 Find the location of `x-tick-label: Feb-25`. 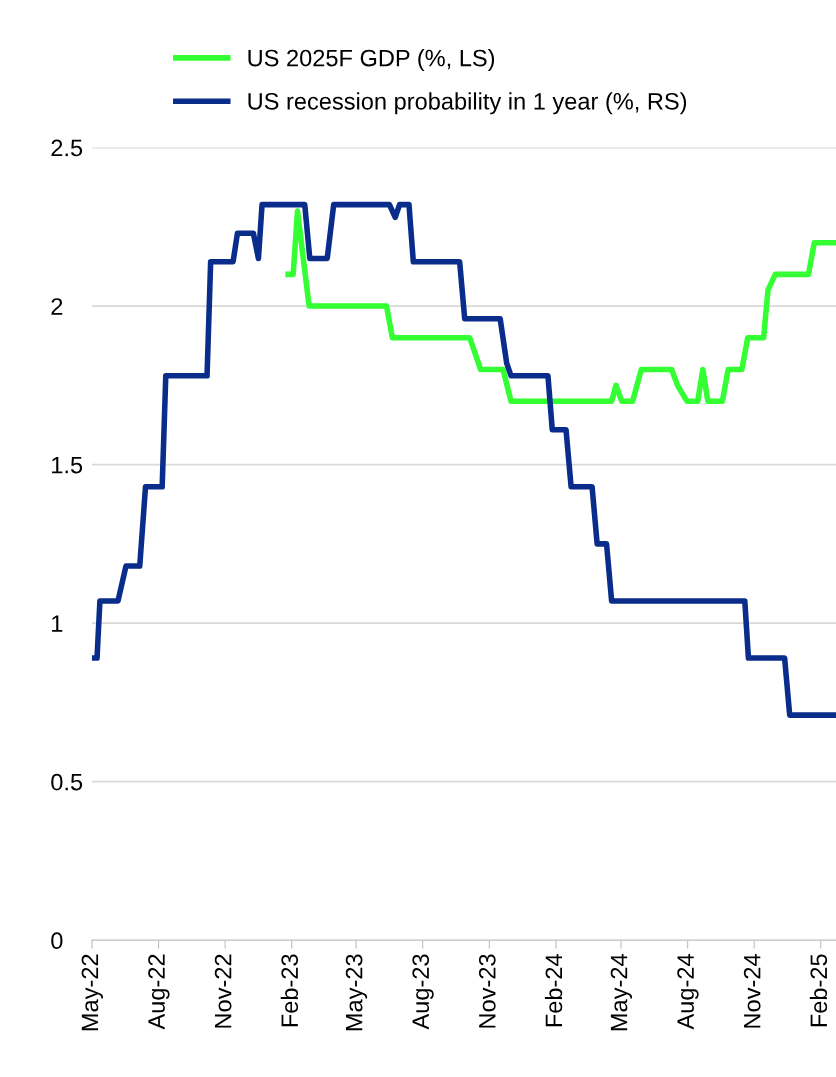

x-tick-label: Feb-25 is located at coordinates (818, 990).